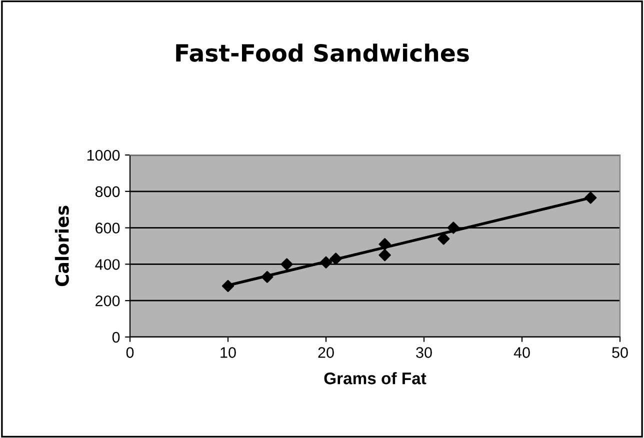 Image resolution: width=644 pixels, height=438 pixels. What do you see at coordinates (322, 53) in the screenshot?
I see `chart-title: Fast-Food Sandwiches` at bounding box center [322, 53].